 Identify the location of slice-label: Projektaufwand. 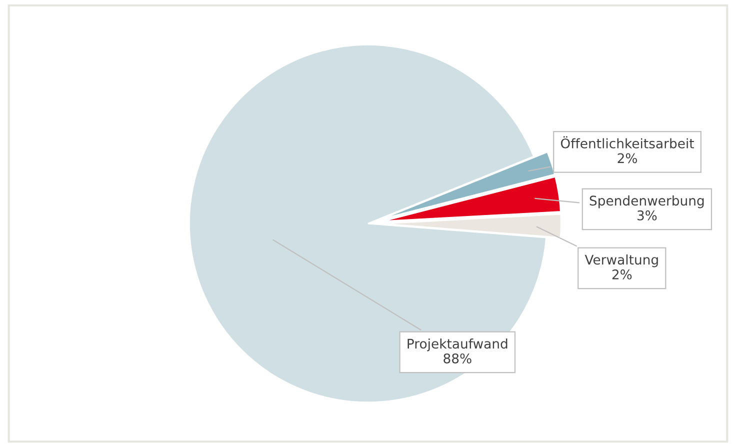
(458, 345).